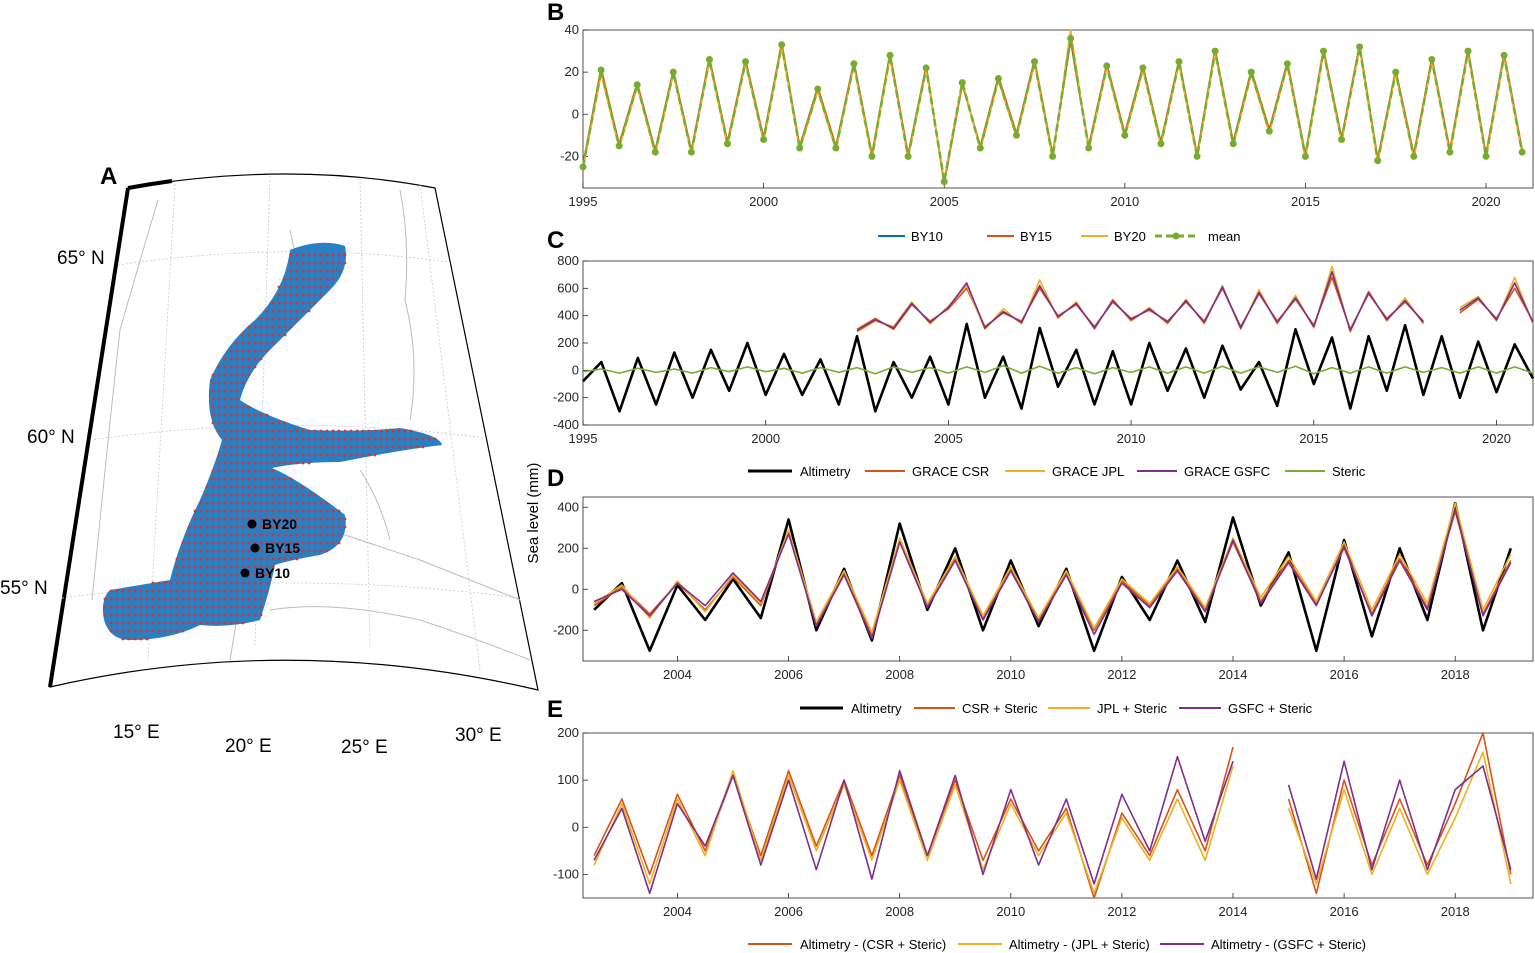 The image size is (1535, 953). What do you see at coordinates (948, 438) in the screenshot?
I see `x-tick-label-c: 2005` at bounding box center [948, 438].